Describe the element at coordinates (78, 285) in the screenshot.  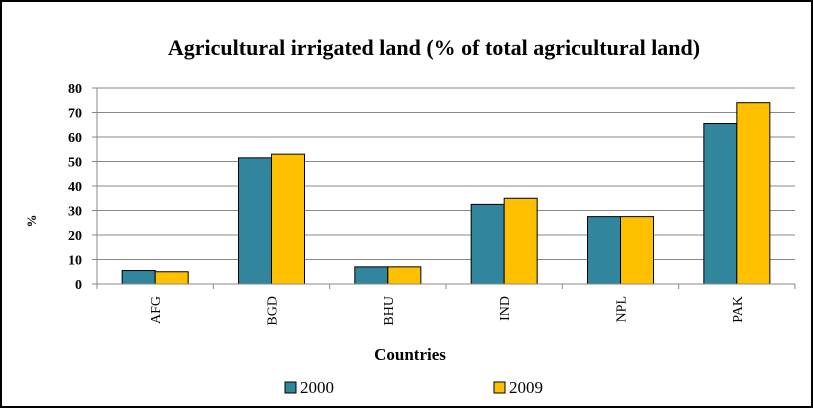
I see `y-tick-label: 0` at that location.